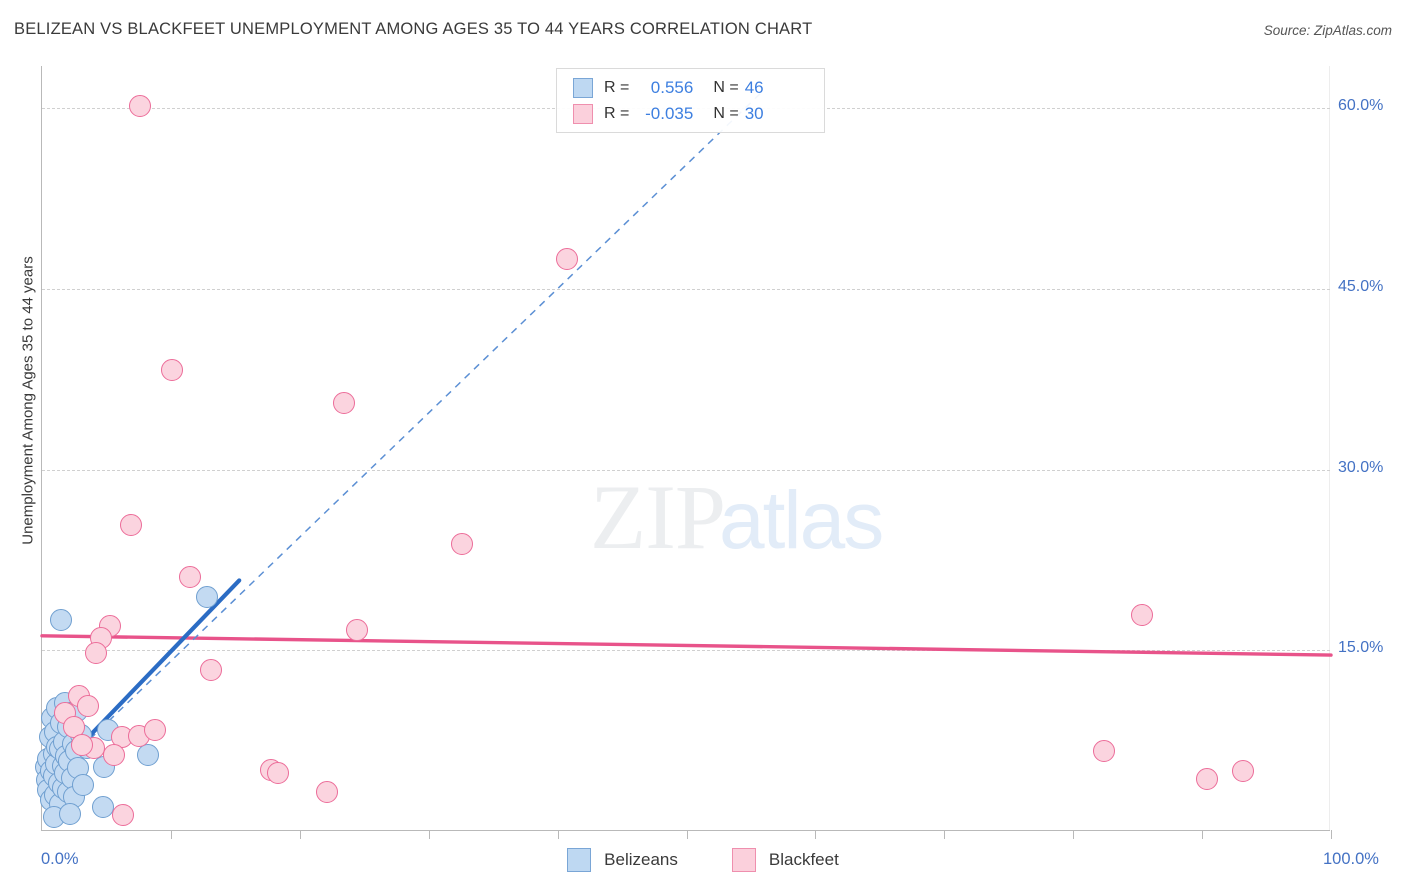 This screenshot has width=1406, height=892. Describe the element at coordinates (743, 860) in the screenshot. I see `legend-swatch-blackfeet` at that location.